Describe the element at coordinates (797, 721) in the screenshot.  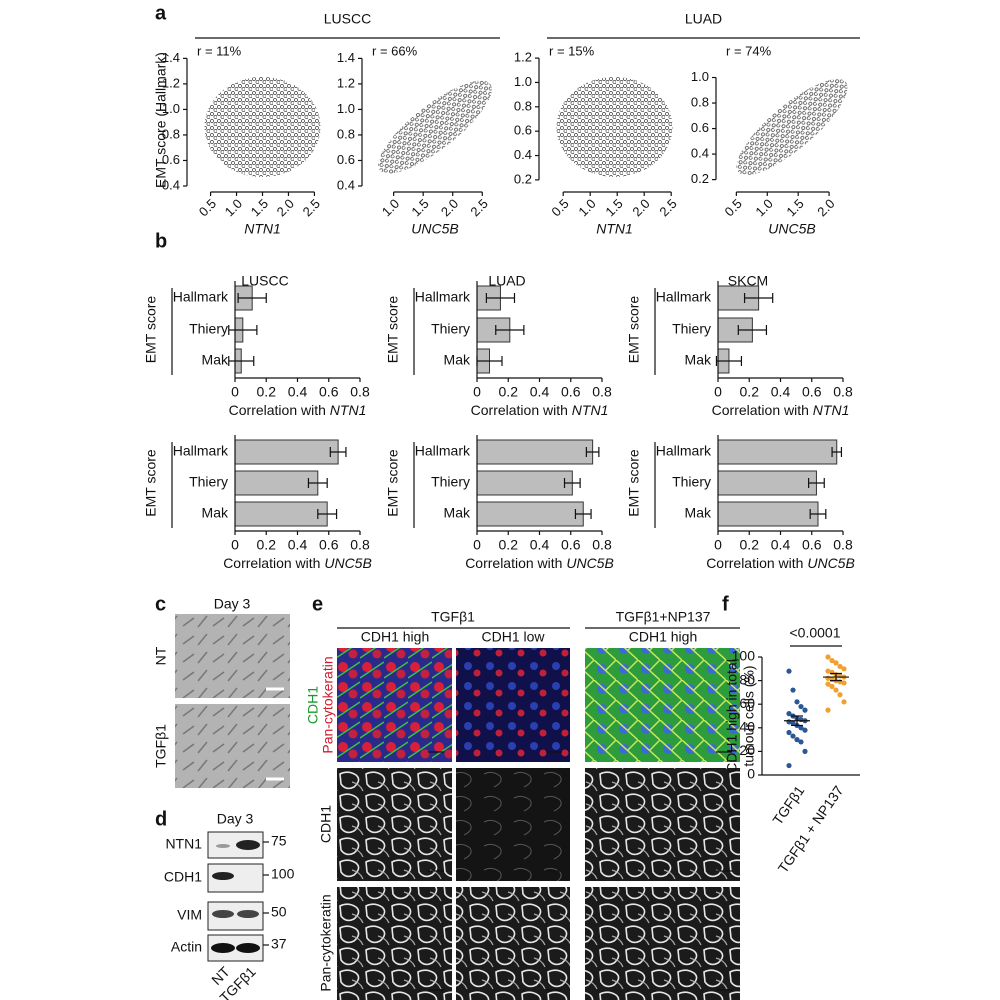
I see `sem-bar` at that location.